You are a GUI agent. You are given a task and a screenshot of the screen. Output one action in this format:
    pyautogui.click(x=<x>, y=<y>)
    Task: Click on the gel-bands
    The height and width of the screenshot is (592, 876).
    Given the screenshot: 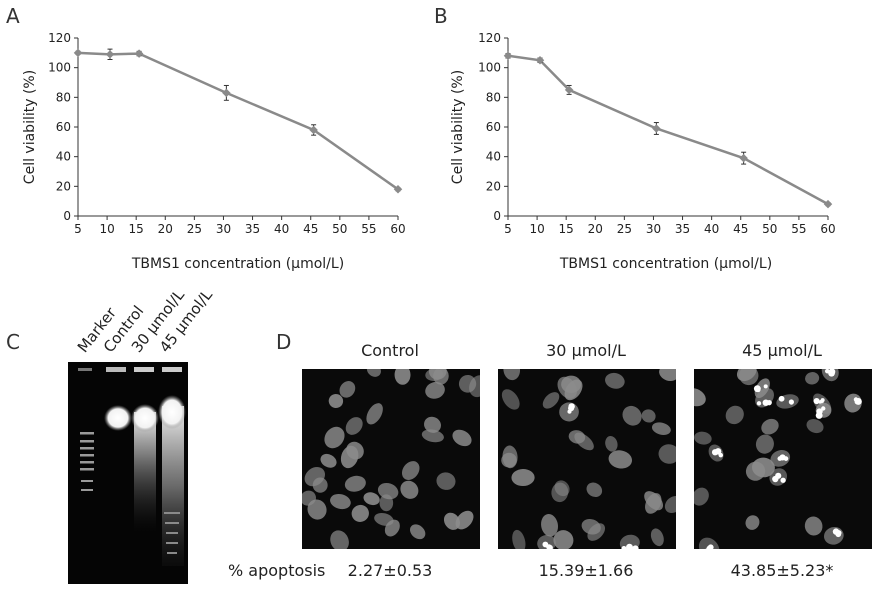 What is the action you would take?
    pyautogui.click(x=132, y=466)
    